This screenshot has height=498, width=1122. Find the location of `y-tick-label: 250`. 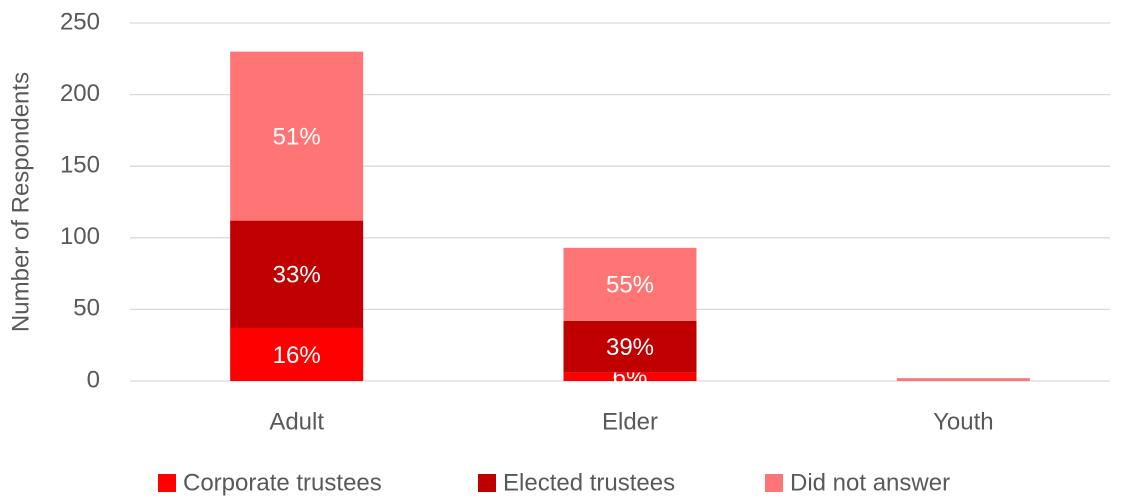

y-tick-label: 250 is located at coordinates (80, 21).